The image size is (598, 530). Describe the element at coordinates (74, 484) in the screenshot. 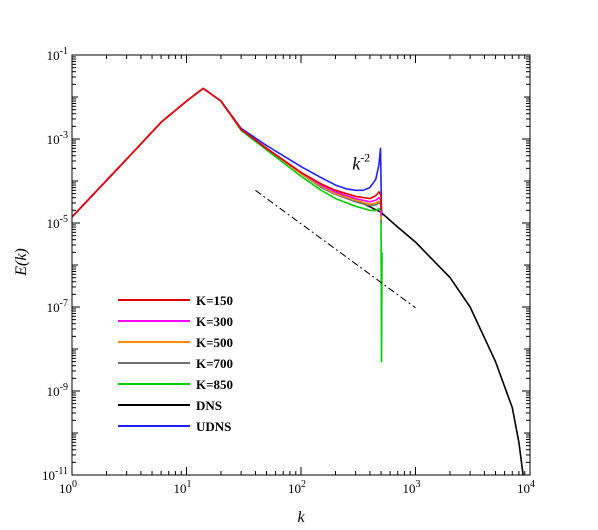

I see `x-tick-label-exponent: 0` at that location.